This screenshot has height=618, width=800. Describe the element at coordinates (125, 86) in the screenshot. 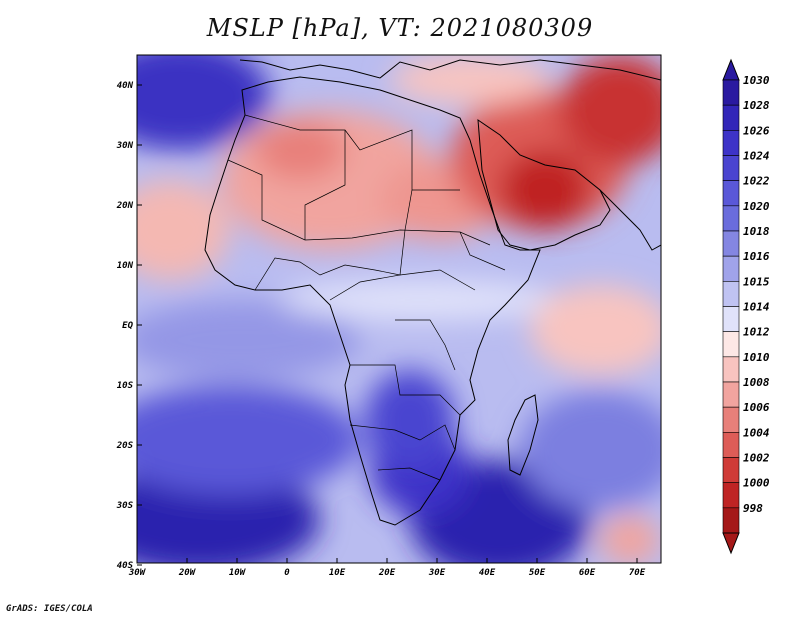

I see `lat-tick-label: 40N` at that location.